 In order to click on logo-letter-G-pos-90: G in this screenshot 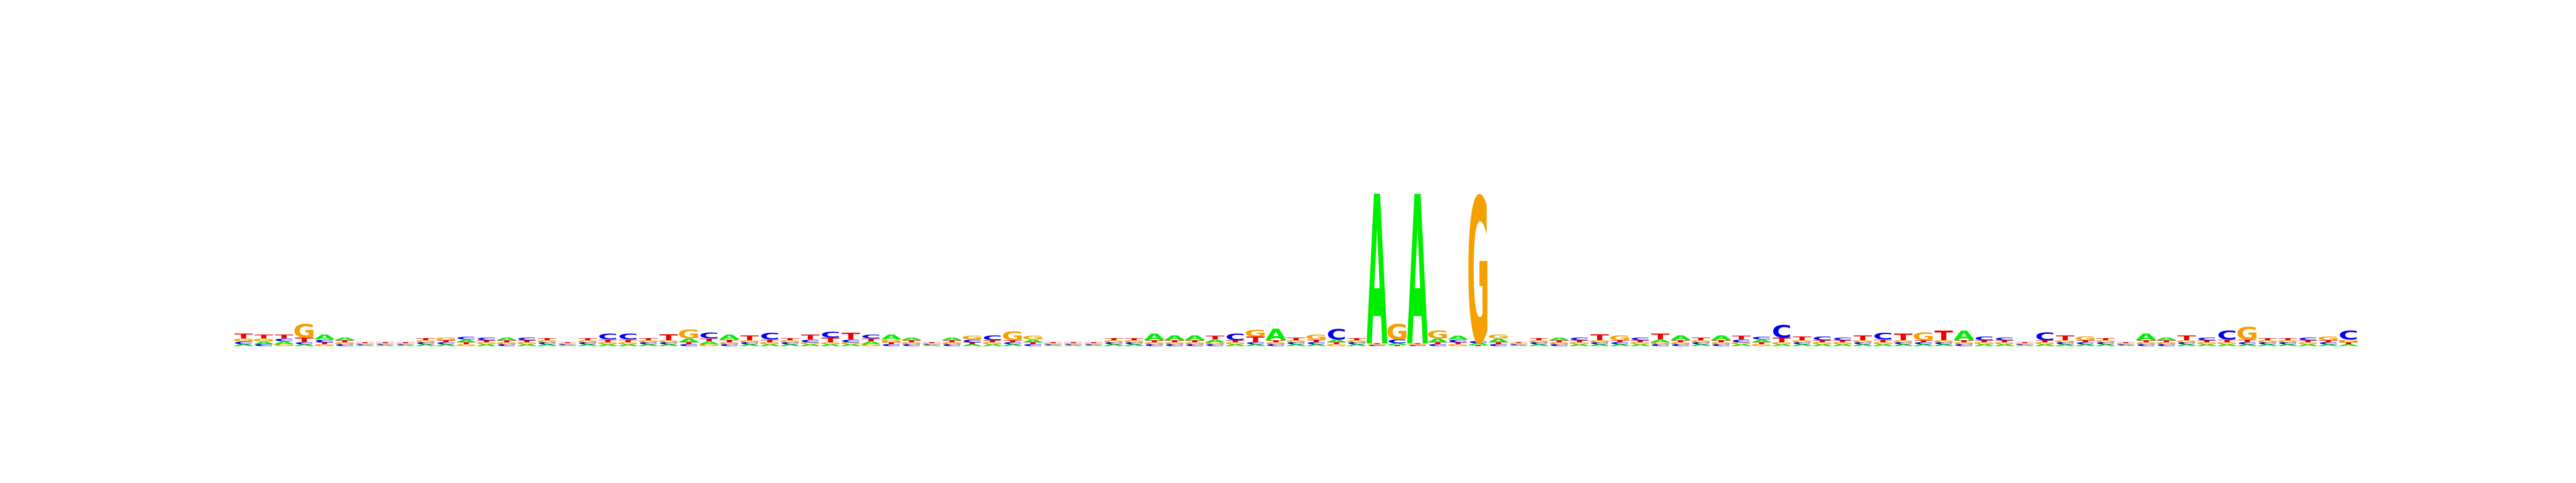, I will do `click(2045, 343)`.